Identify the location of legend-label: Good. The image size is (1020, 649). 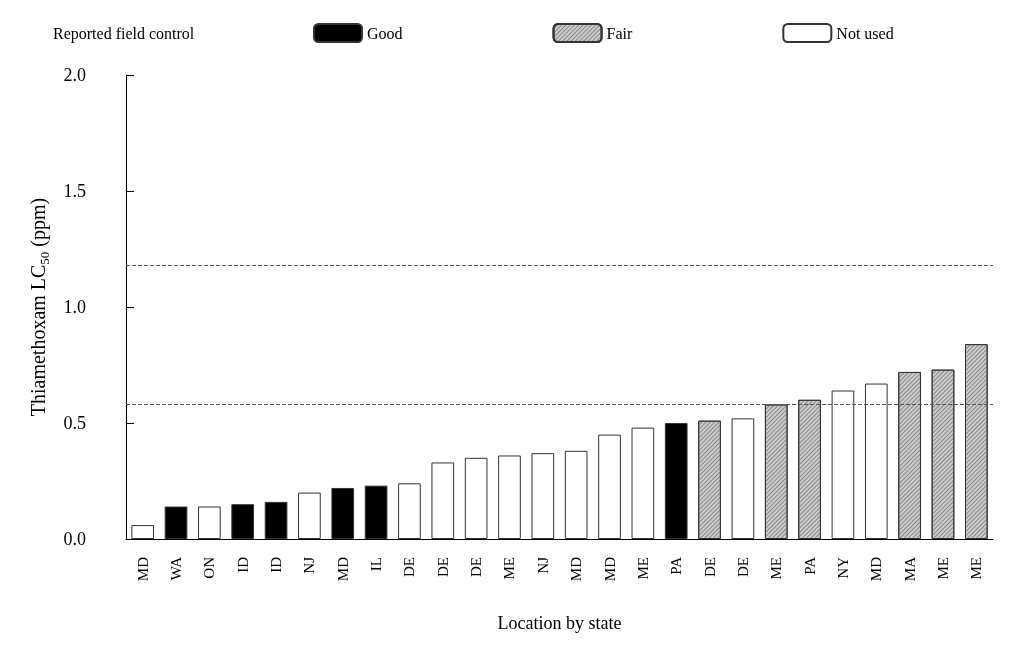
(385, 33).